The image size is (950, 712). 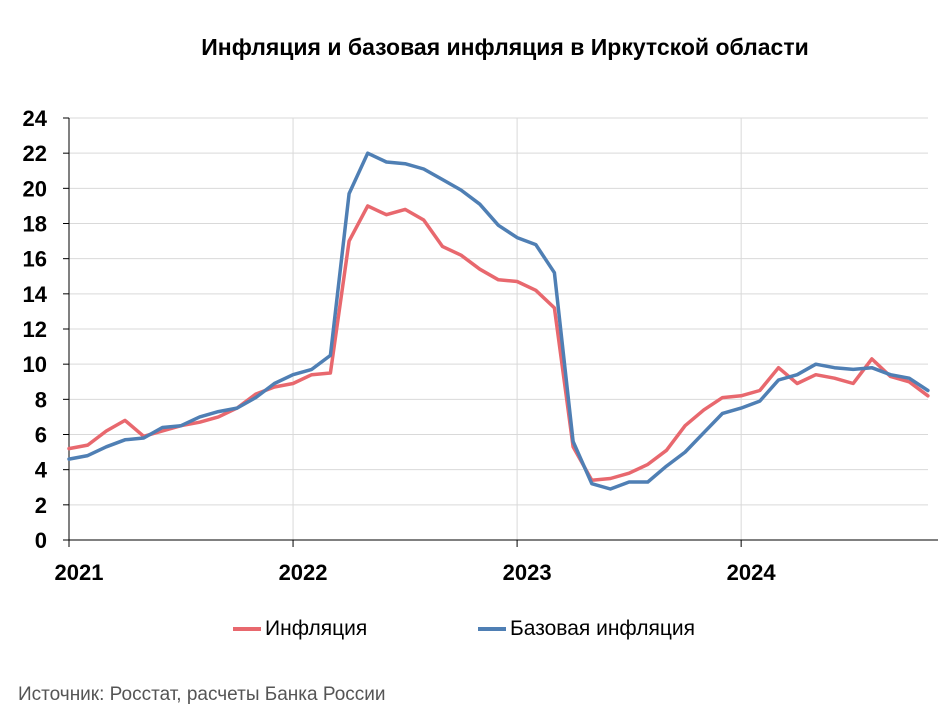 I want to click on y-tick-label: 20, so click(x=35, y=188).